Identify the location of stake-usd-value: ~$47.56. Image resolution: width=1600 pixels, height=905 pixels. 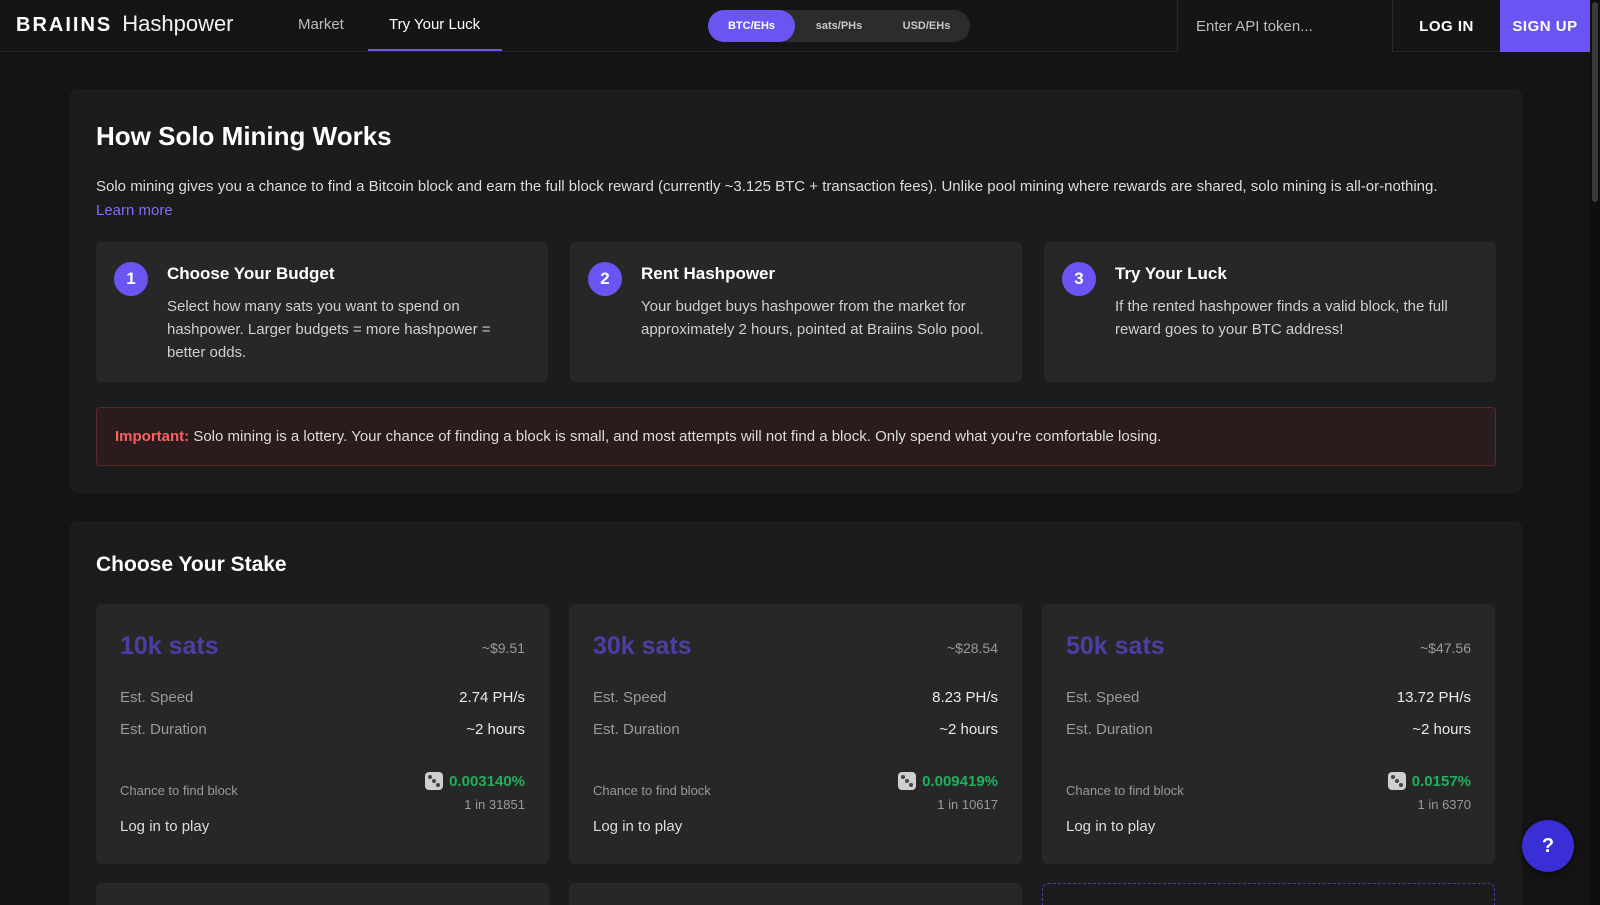
(1445, 648).